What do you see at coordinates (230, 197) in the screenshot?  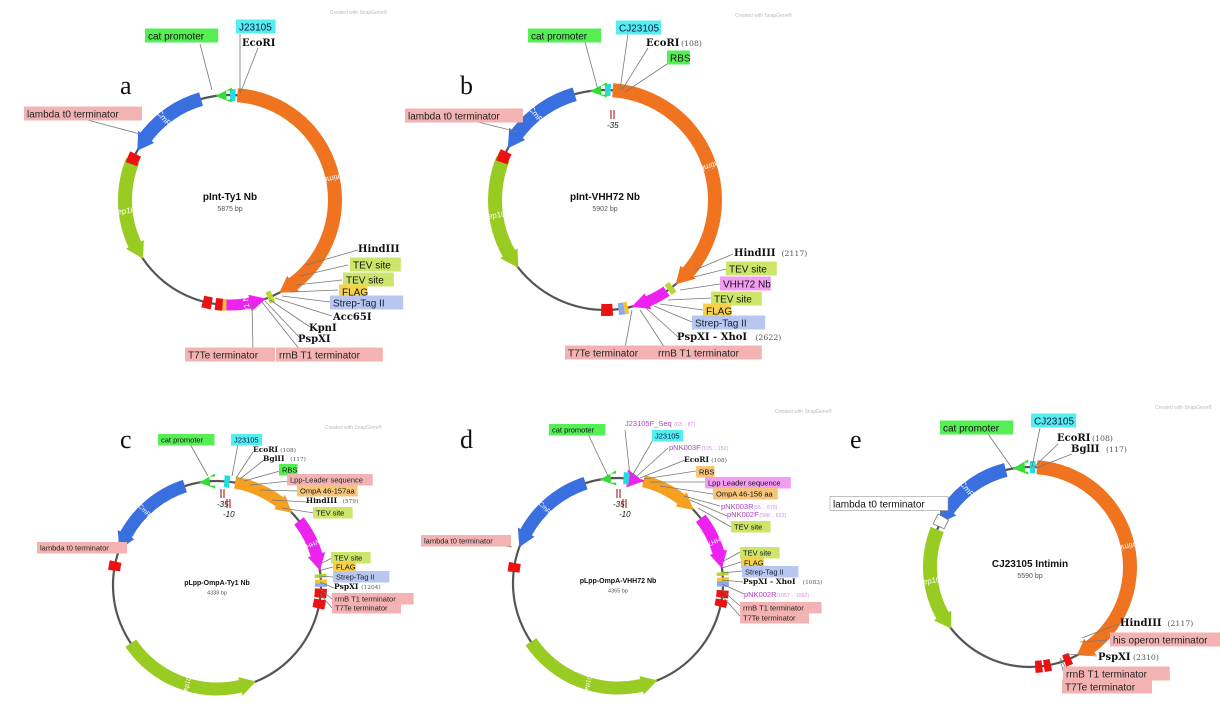 I see `plasmid-name: pInt-Ty1 Nb` at bounding box center [230, 197].